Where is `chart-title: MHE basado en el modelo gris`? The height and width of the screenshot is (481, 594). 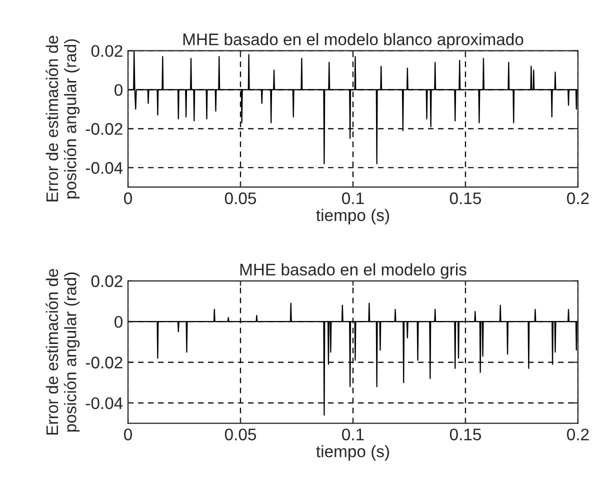
chart-title: MHE basado en el modelo gris is located at coordinates (353, 271).